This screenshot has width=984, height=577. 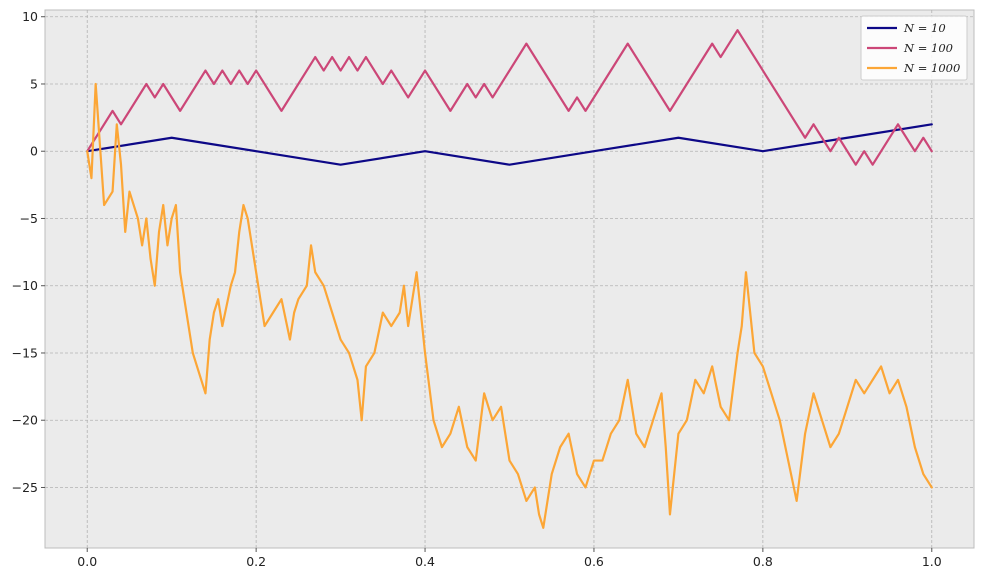 I want to click on series-line-n10, so click(x=509, y=144).